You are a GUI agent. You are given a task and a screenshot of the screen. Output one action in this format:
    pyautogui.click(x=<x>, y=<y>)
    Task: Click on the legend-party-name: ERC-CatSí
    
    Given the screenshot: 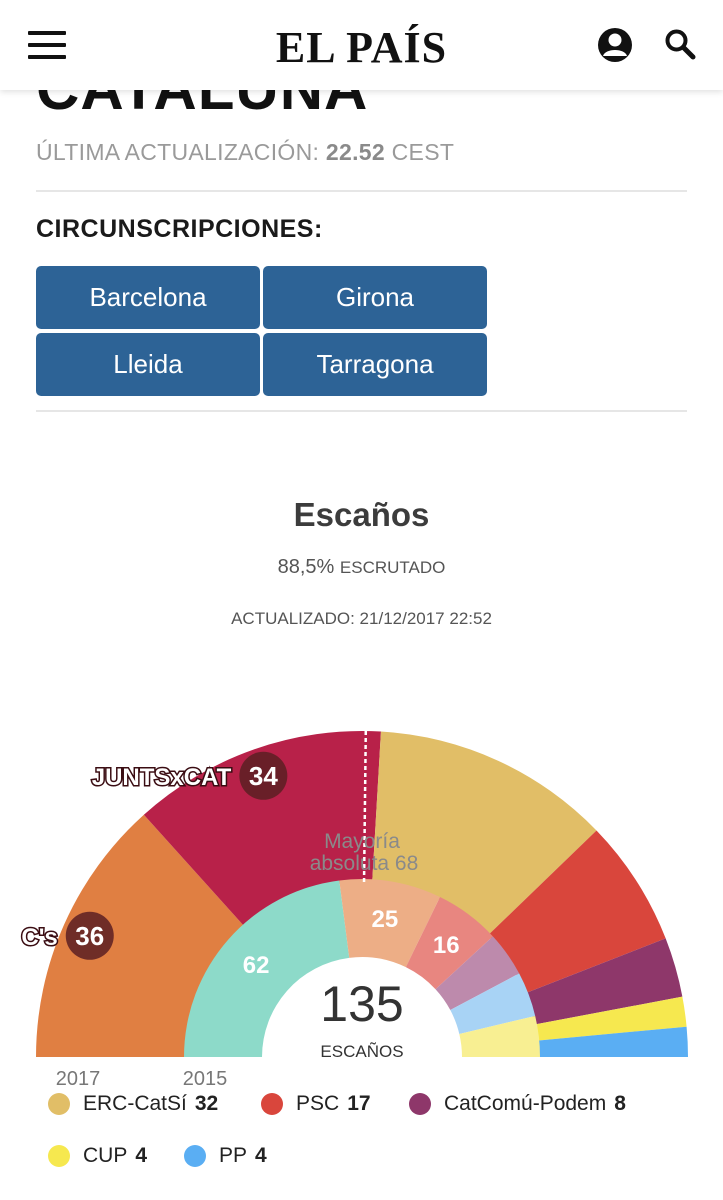 What is the action you would take?
    pyautogui.click(x=135, y=1103)
    